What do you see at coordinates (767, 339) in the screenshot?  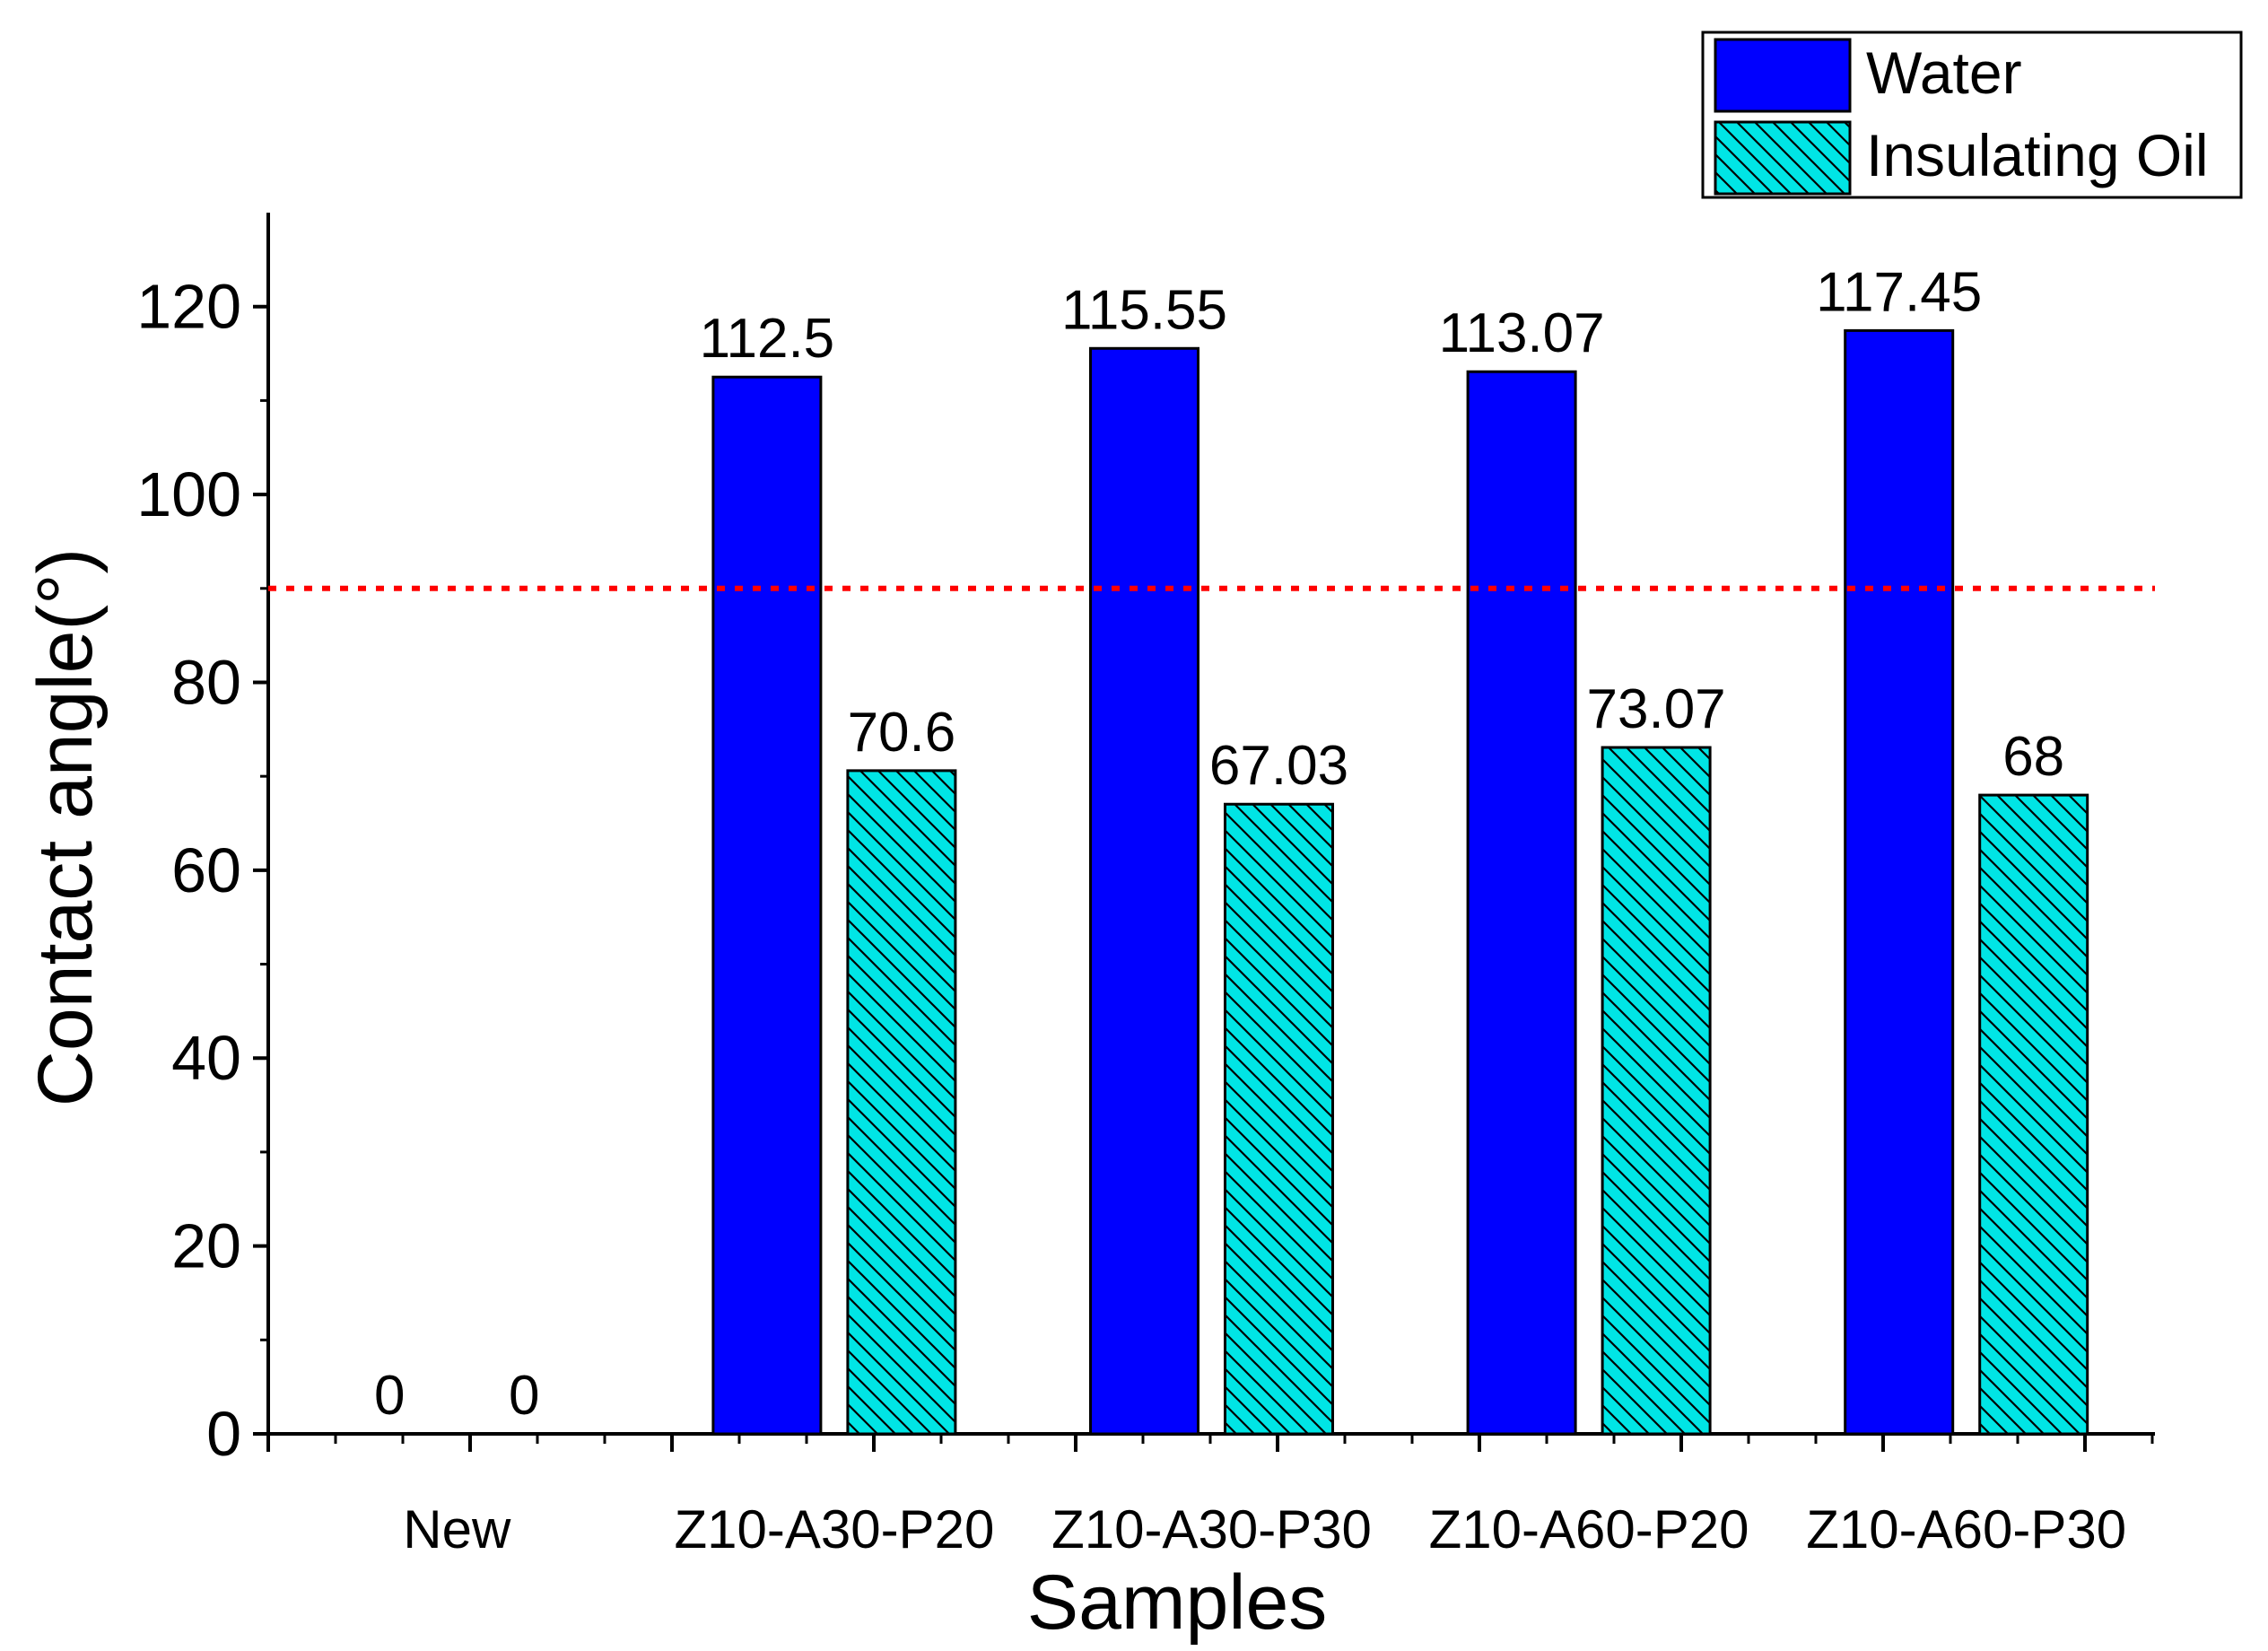 I see `data-label: 112.5` at bounding box center [767, 339].